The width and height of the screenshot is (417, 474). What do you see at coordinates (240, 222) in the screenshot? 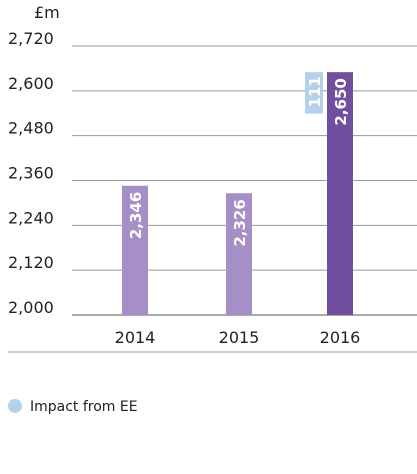
I see `value-label: 2,326` at bounding box center [240, 222].